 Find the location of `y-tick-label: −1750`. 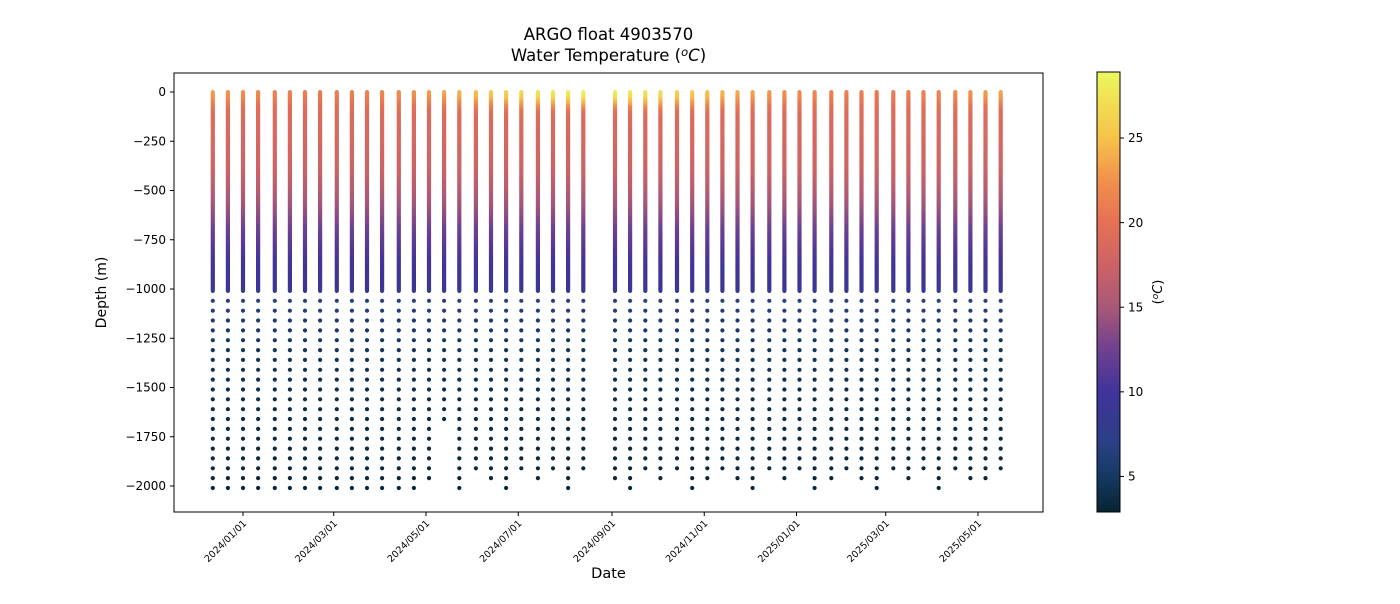

y-tick-label: −1750 is located at coordinates (145, 437).